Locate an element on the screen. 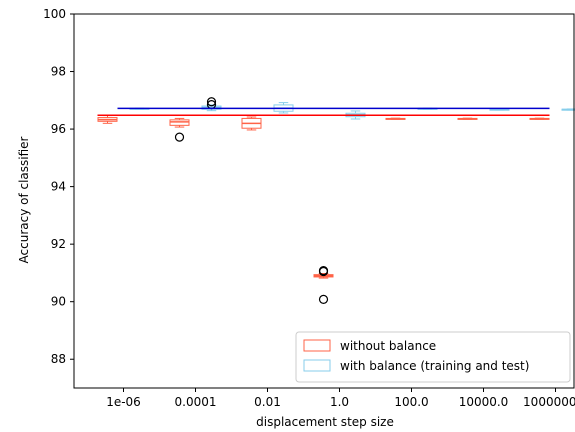 This screenshot has height=432, width=575. x-tick-label: 0.0001 is located at coordinates (196, 402).